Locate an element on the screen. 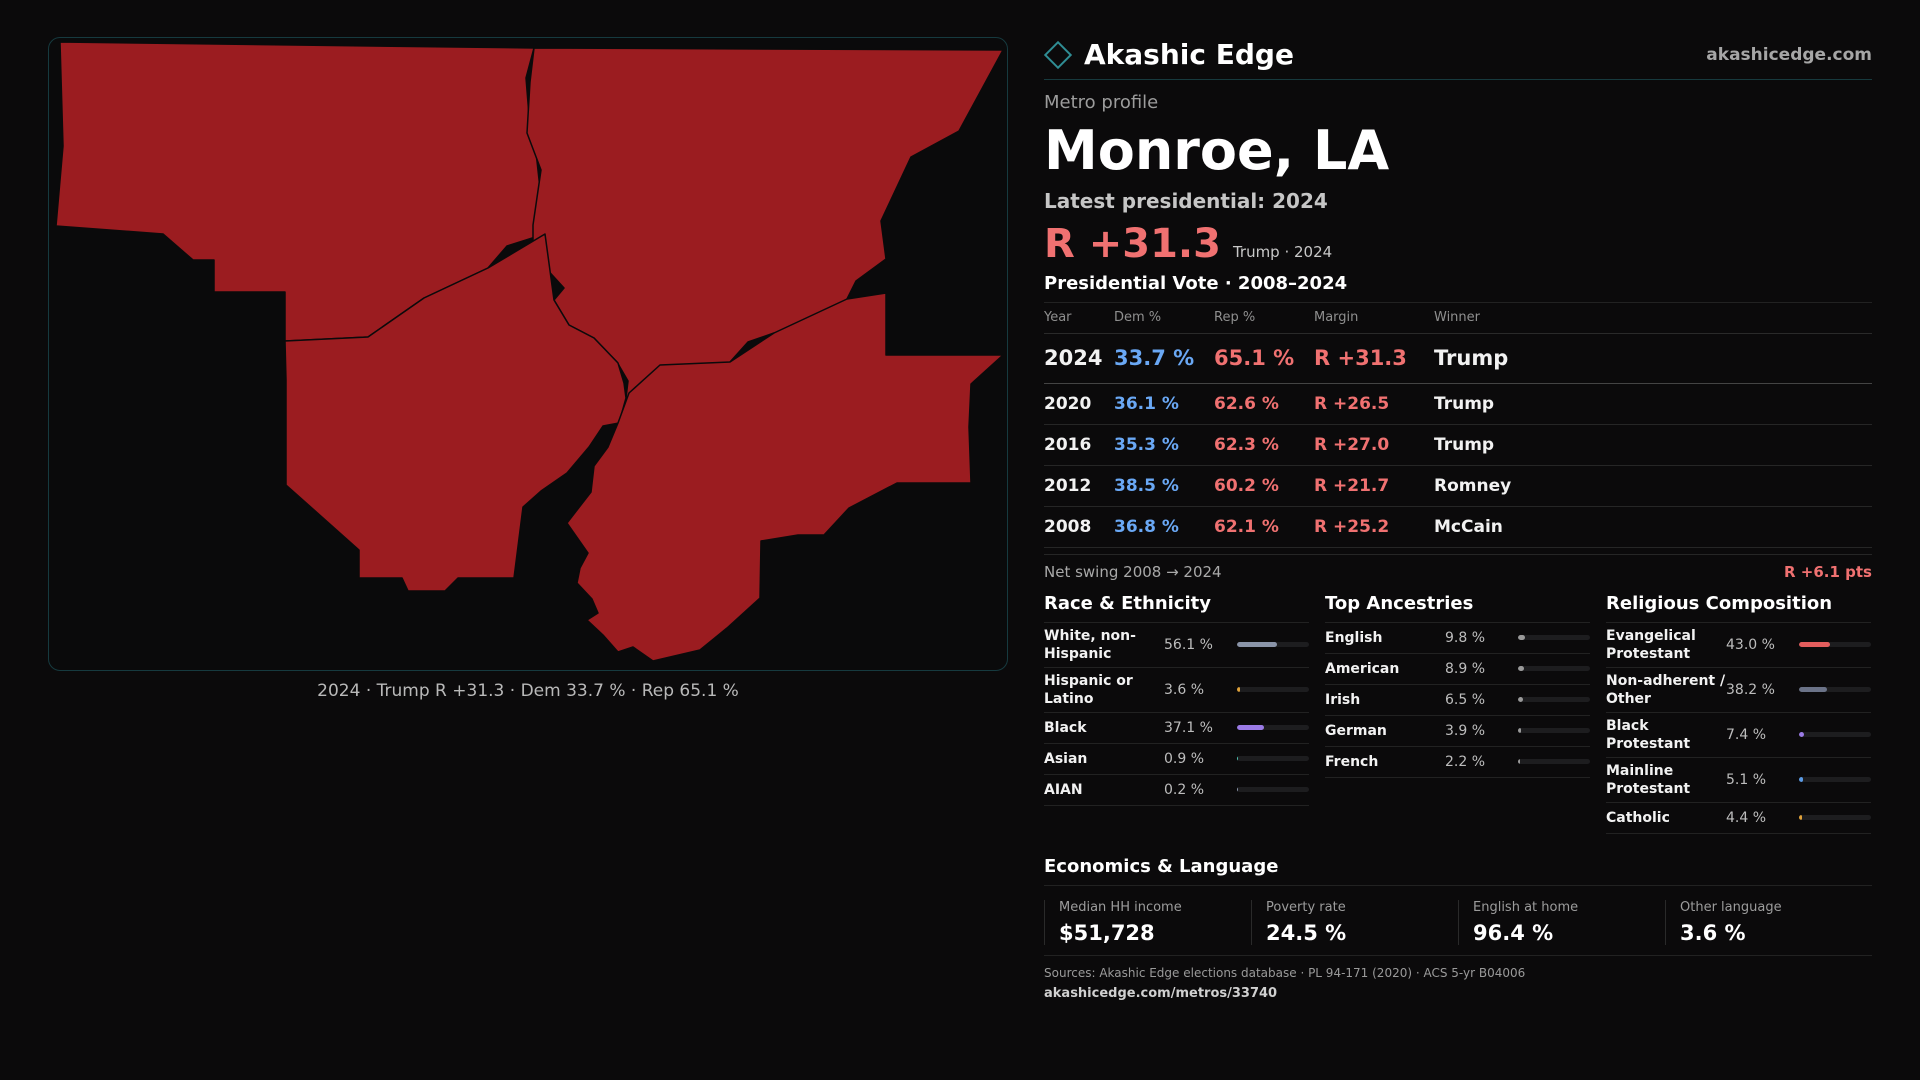  econ-value: 3.6 % is located at coordinates (1713, 932).